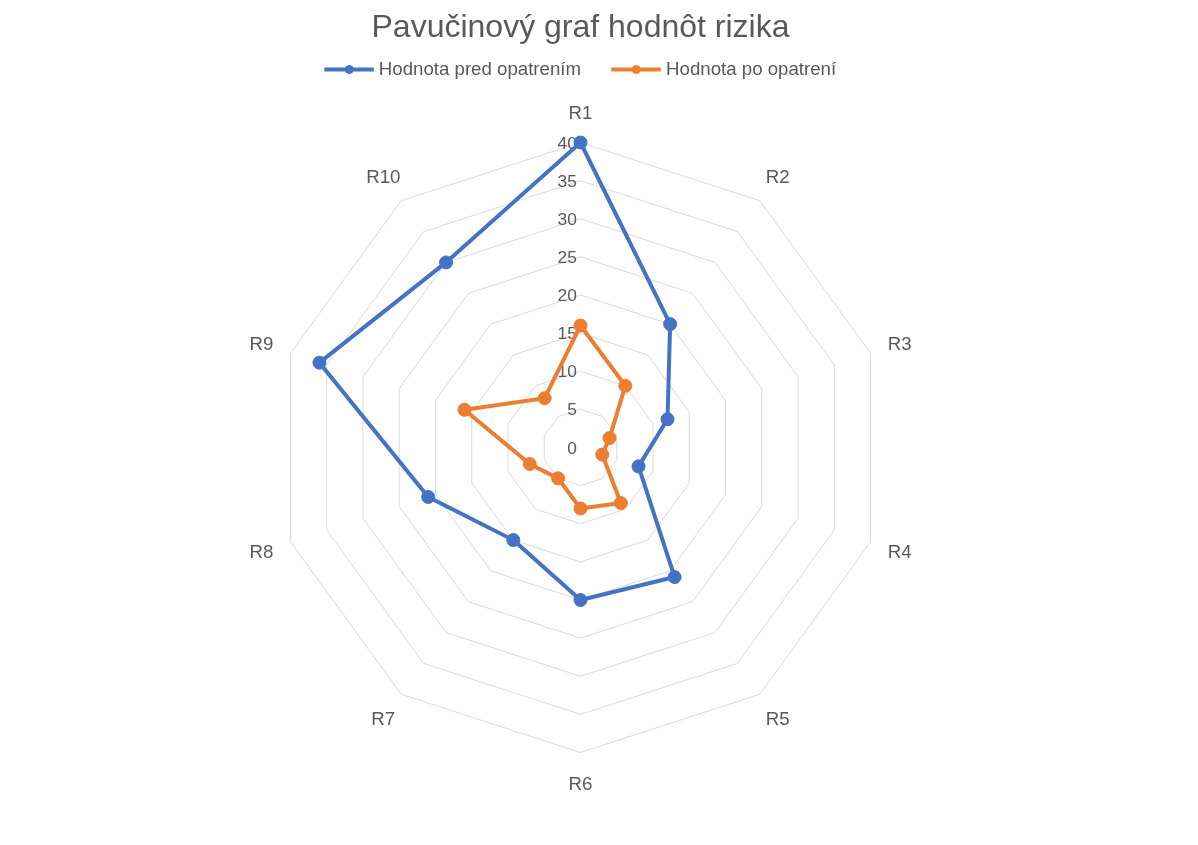  What do you see at coordinates (899, 551) in the screenshot?
I see `spoke-label: R4` at bounding box center [899, 551].